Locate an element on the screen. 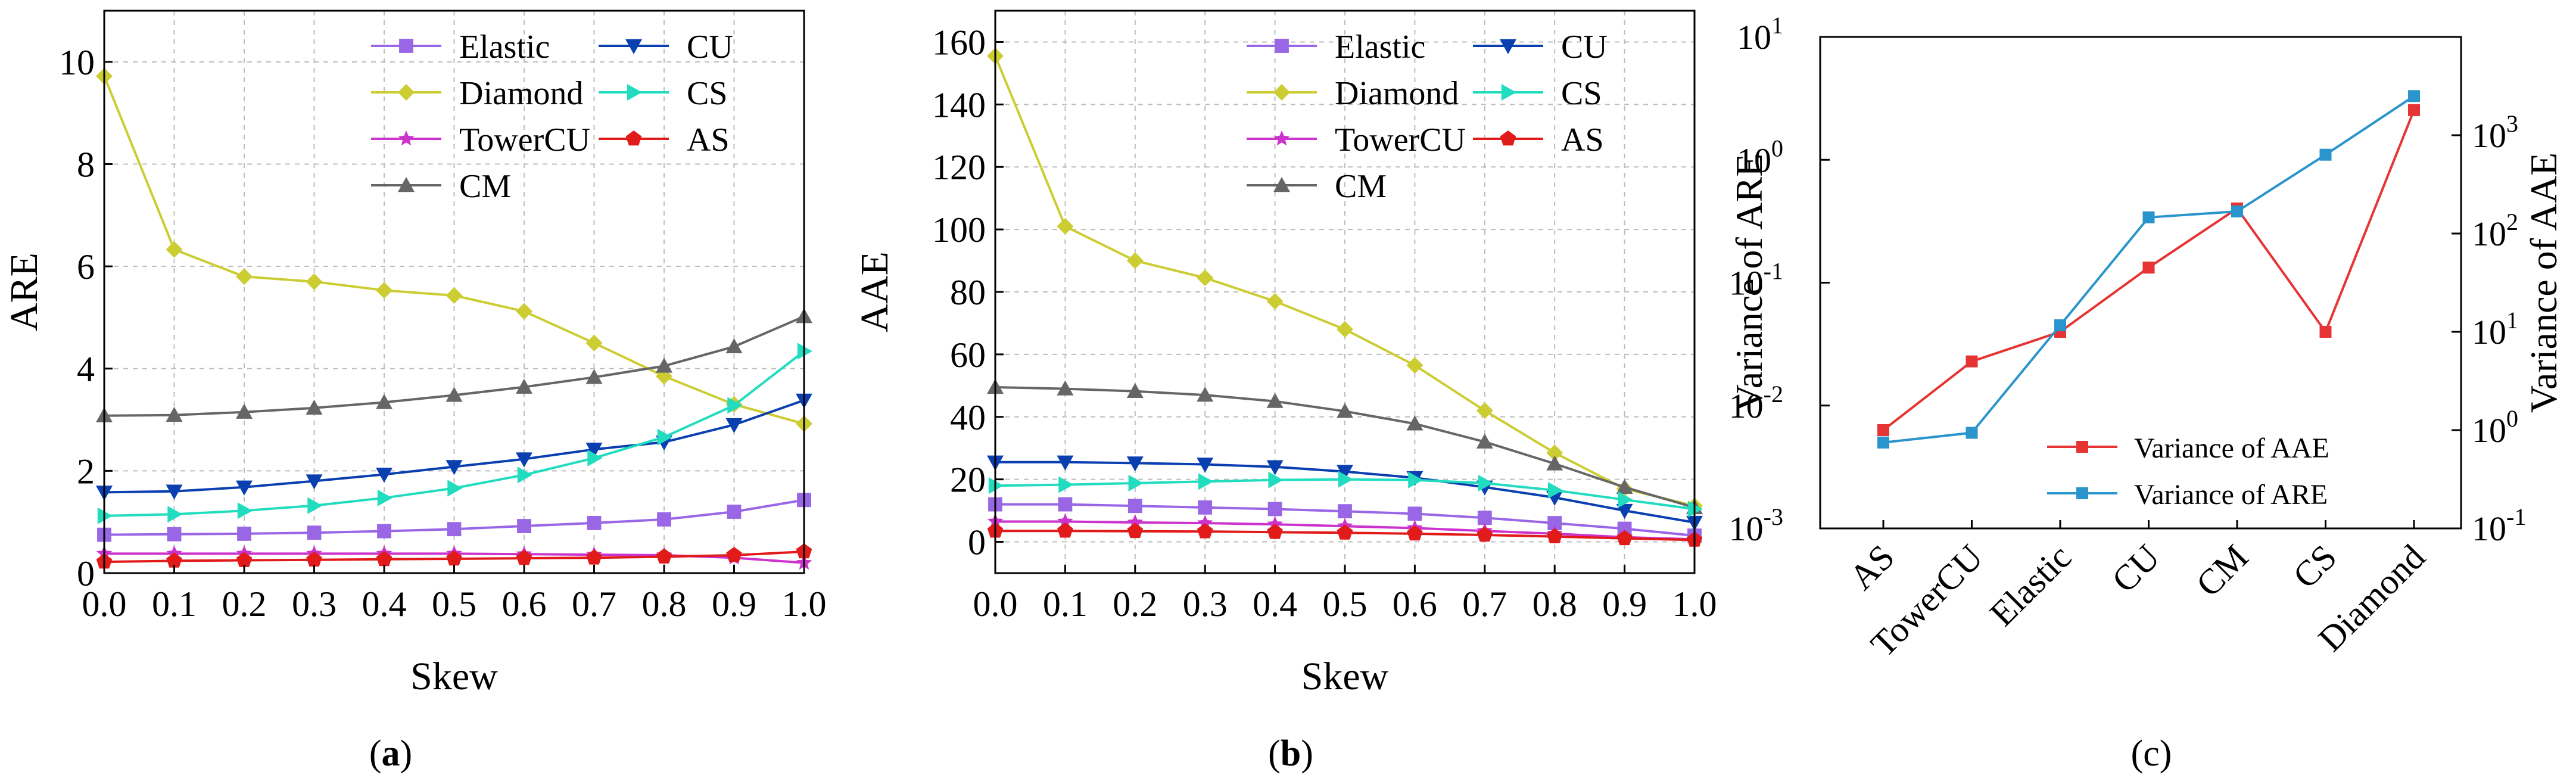  panel-c-right-tick-label: 100 is located at coordinates (2495, 427).